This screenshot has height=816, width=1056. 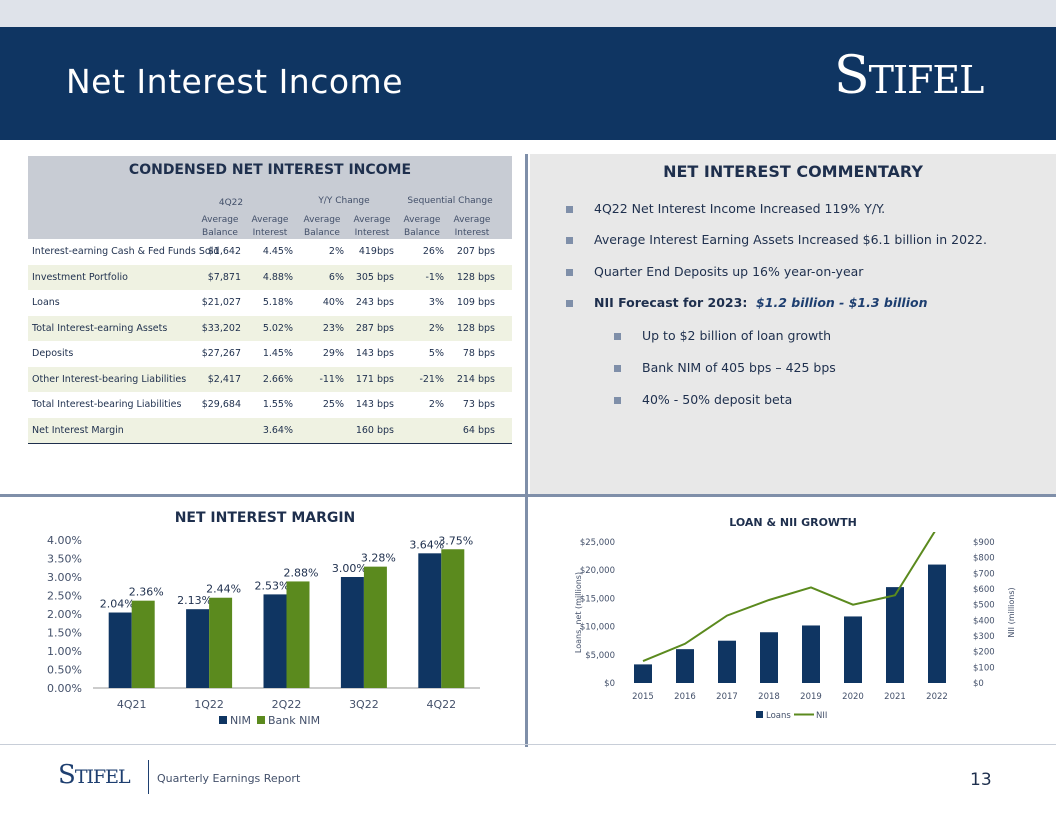 I want to click on y-right-tick-label: $700, so click(x=984, y=574).